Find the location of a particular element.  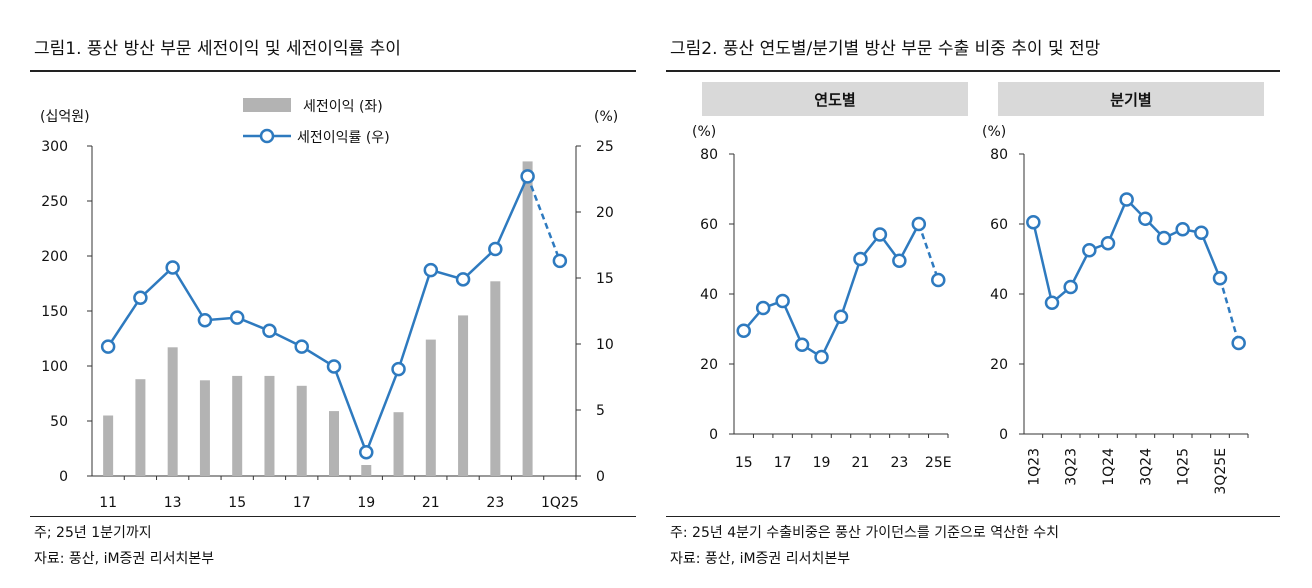

figure2-source: 자료: 풍산, iM증권 리서치본부 is located at coordinates (760, 559).